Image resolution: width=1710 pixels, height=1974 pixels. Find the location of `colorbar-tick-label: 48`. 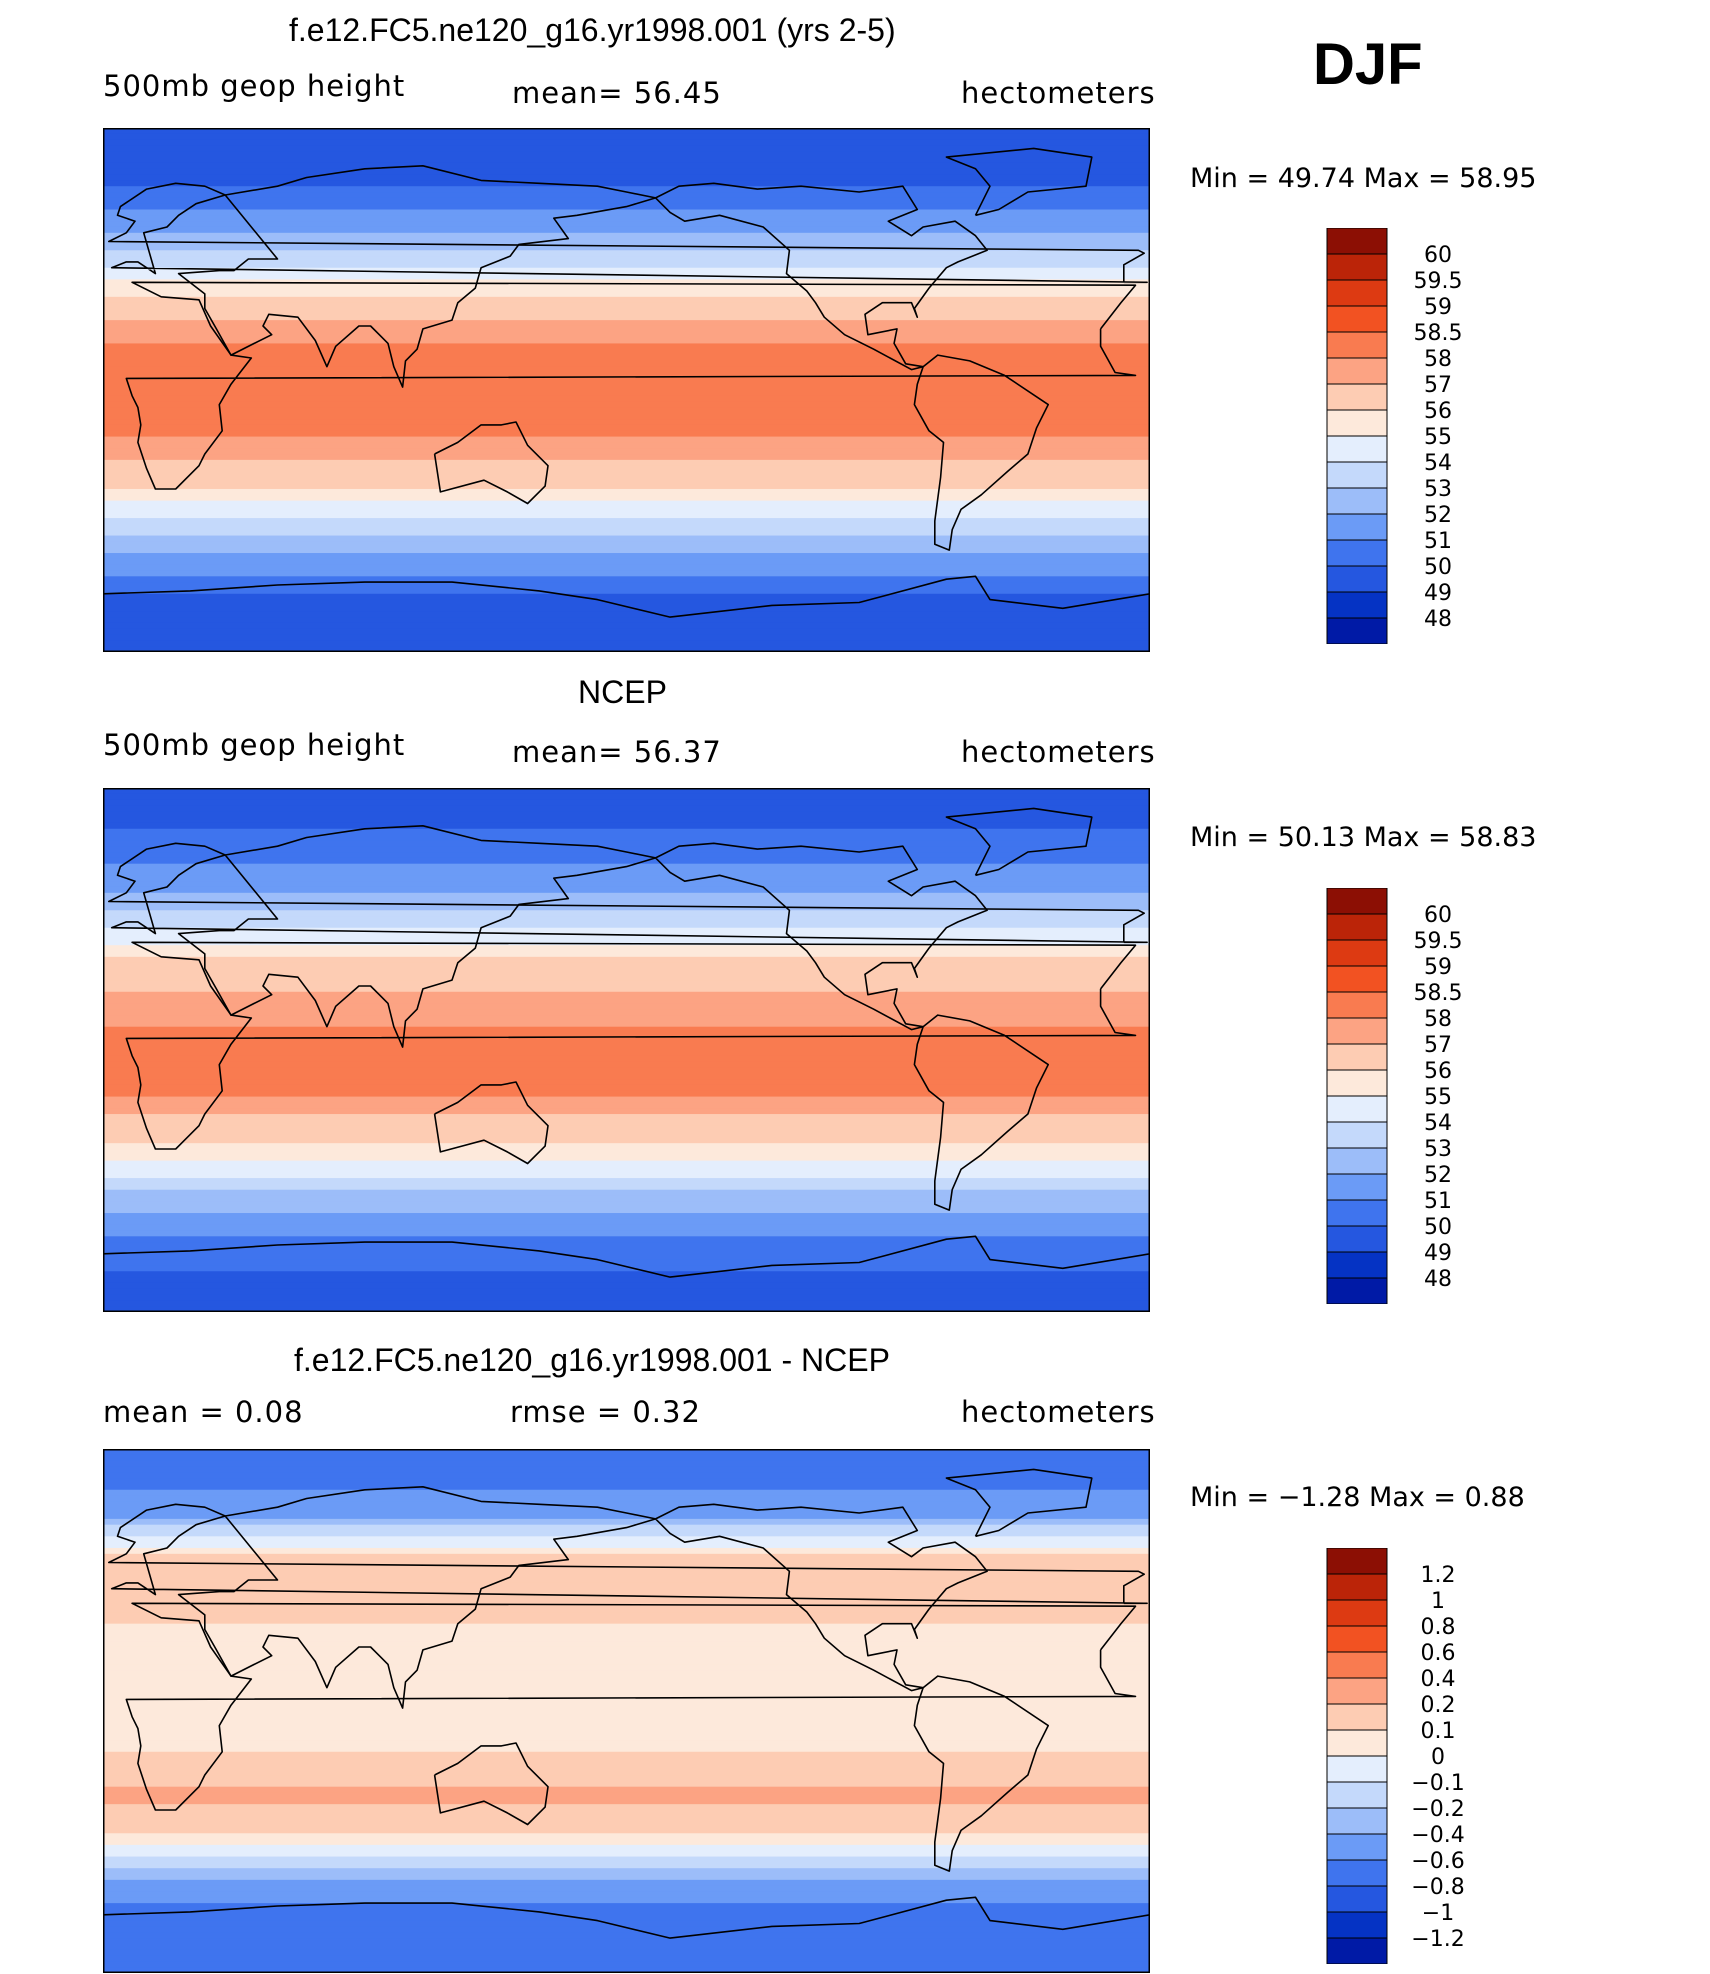

colorbar-tick-label: 48 is located at coordinates (1438, 1279).